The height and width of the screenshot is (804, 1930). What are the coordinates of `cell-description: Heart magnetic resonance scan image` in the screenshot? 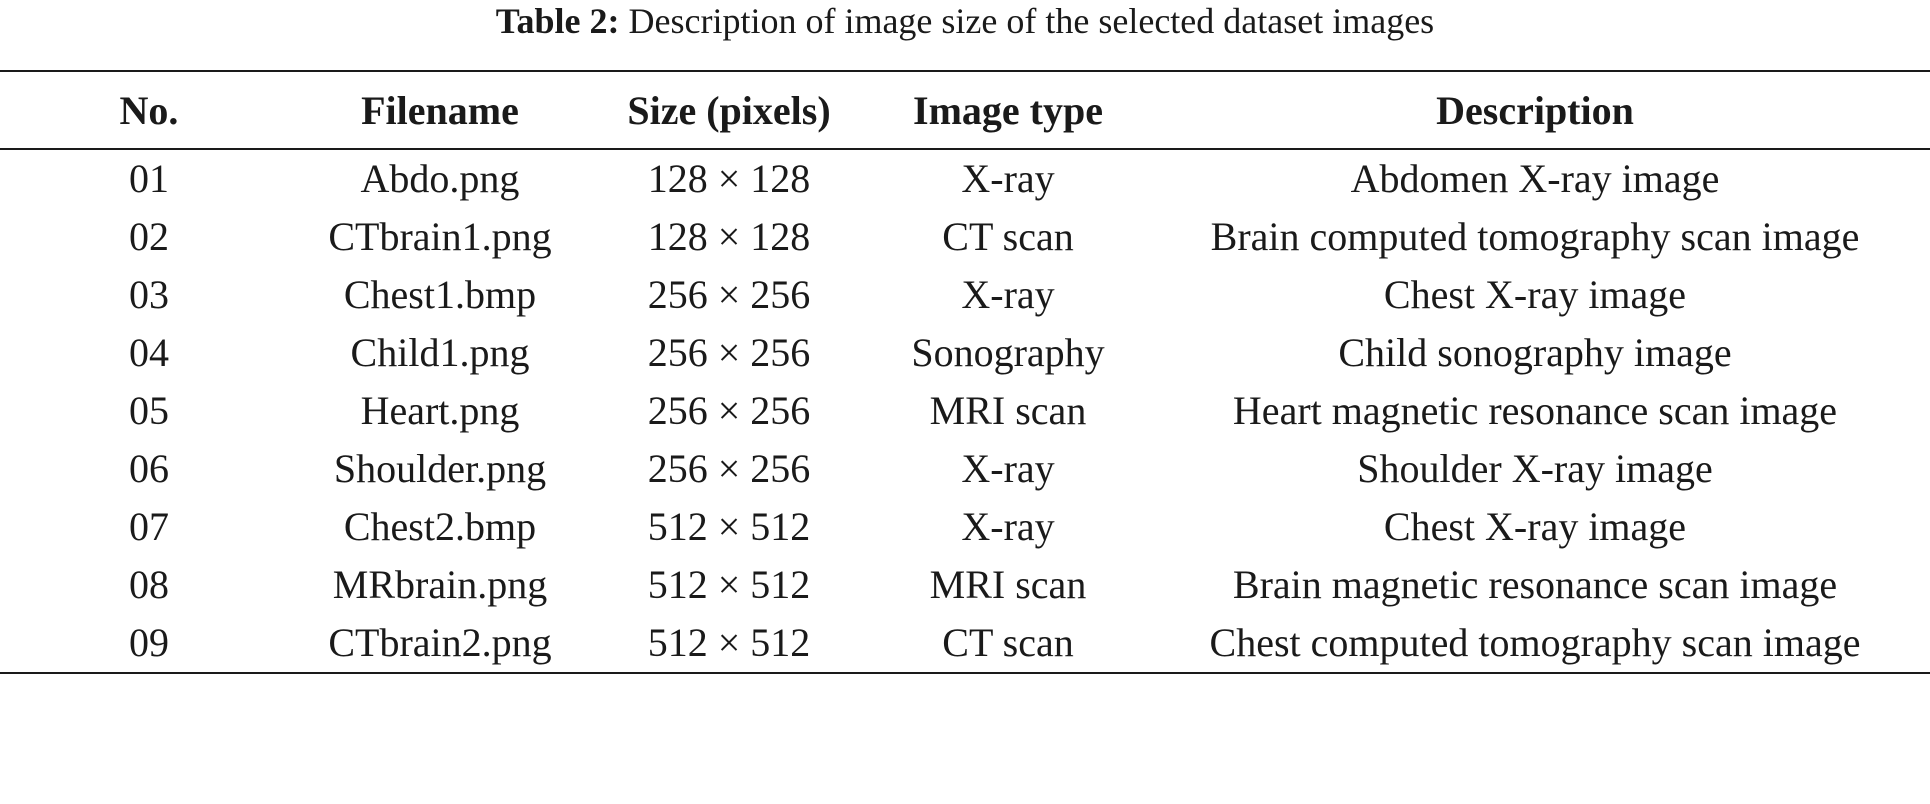 It's located at (1535, 410).